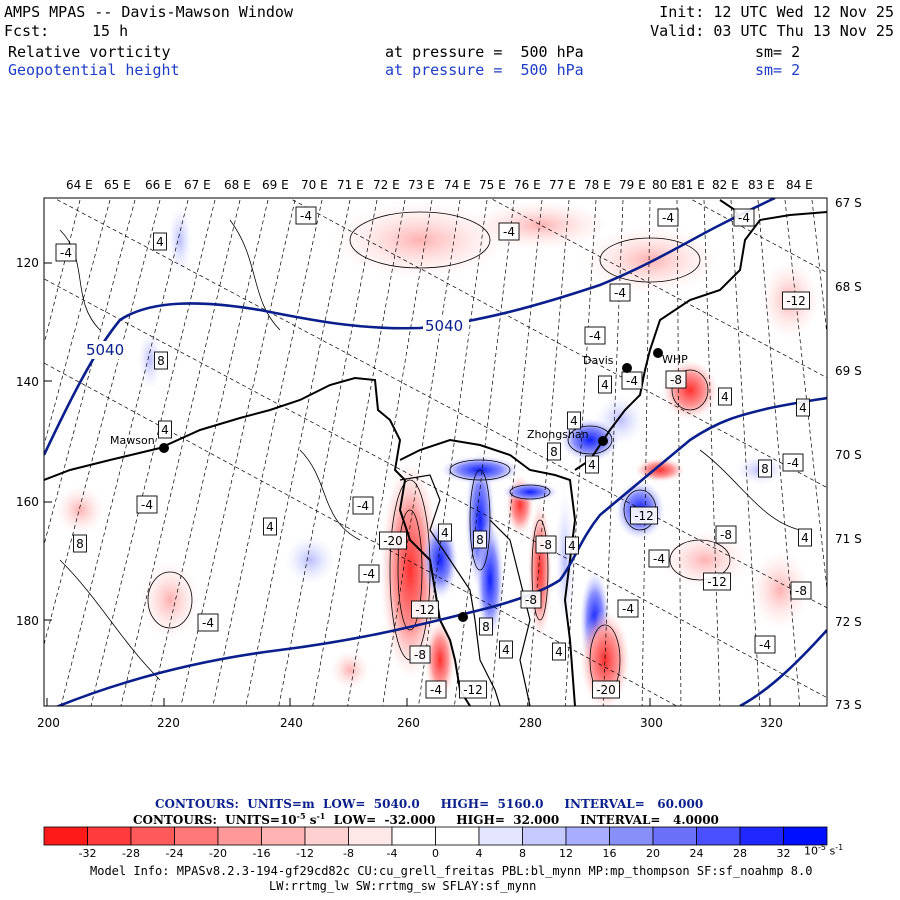 The width and height of the screenshot is (900, 900). What do you see at coordinates (830, 851) in the screenshot?
I see `colorbar-unit-s: s` at bounding box center [830, 851].